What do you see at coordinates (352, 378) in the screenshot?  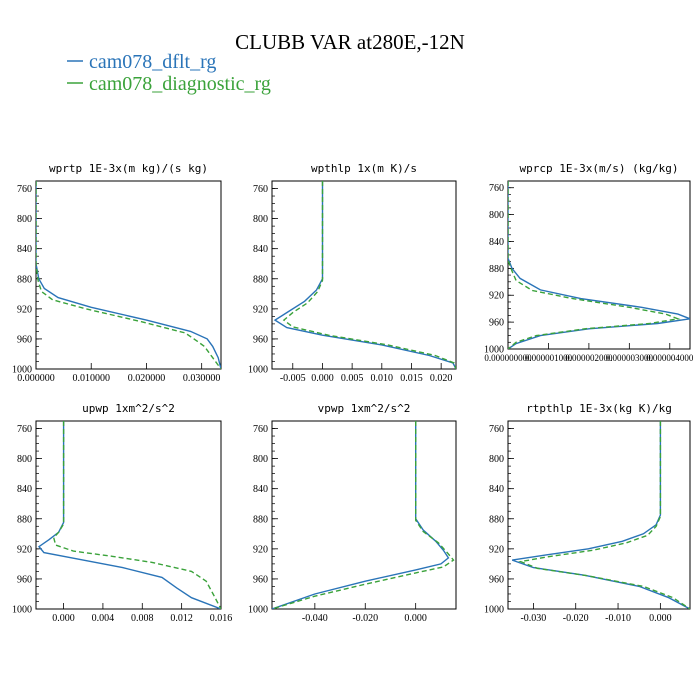 I see `x-tick-label: 0.005` at bounding box center [352, 378].